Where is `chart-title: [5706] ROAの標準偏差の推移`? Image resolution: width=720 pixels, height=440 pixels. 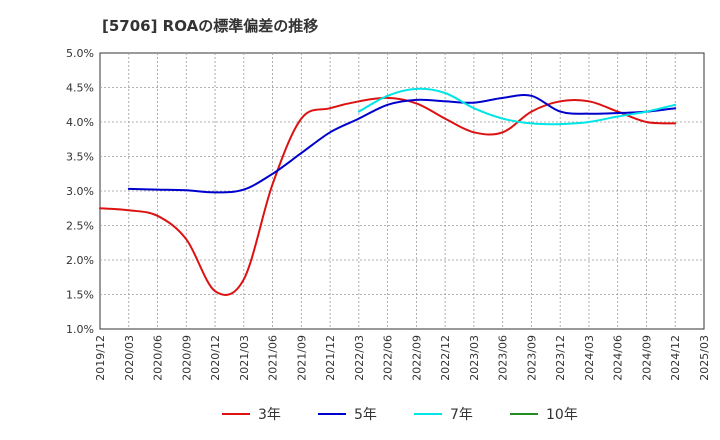
chart-title: [5706] ROAの標準偏差の推移 is located at coordinates (210, 26).